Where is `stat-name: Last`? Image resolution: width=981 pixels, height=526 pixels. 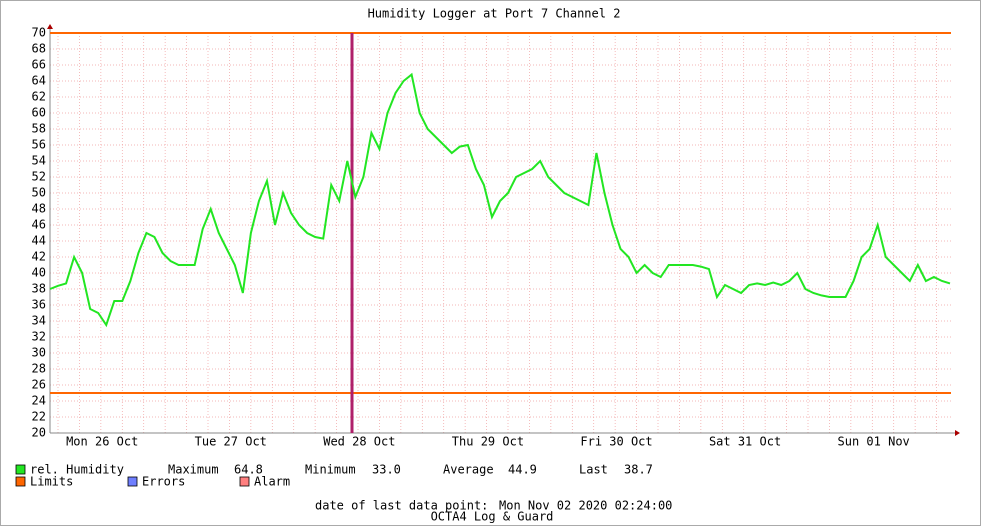
stat-name: Last is located at coordinates (593, 470).